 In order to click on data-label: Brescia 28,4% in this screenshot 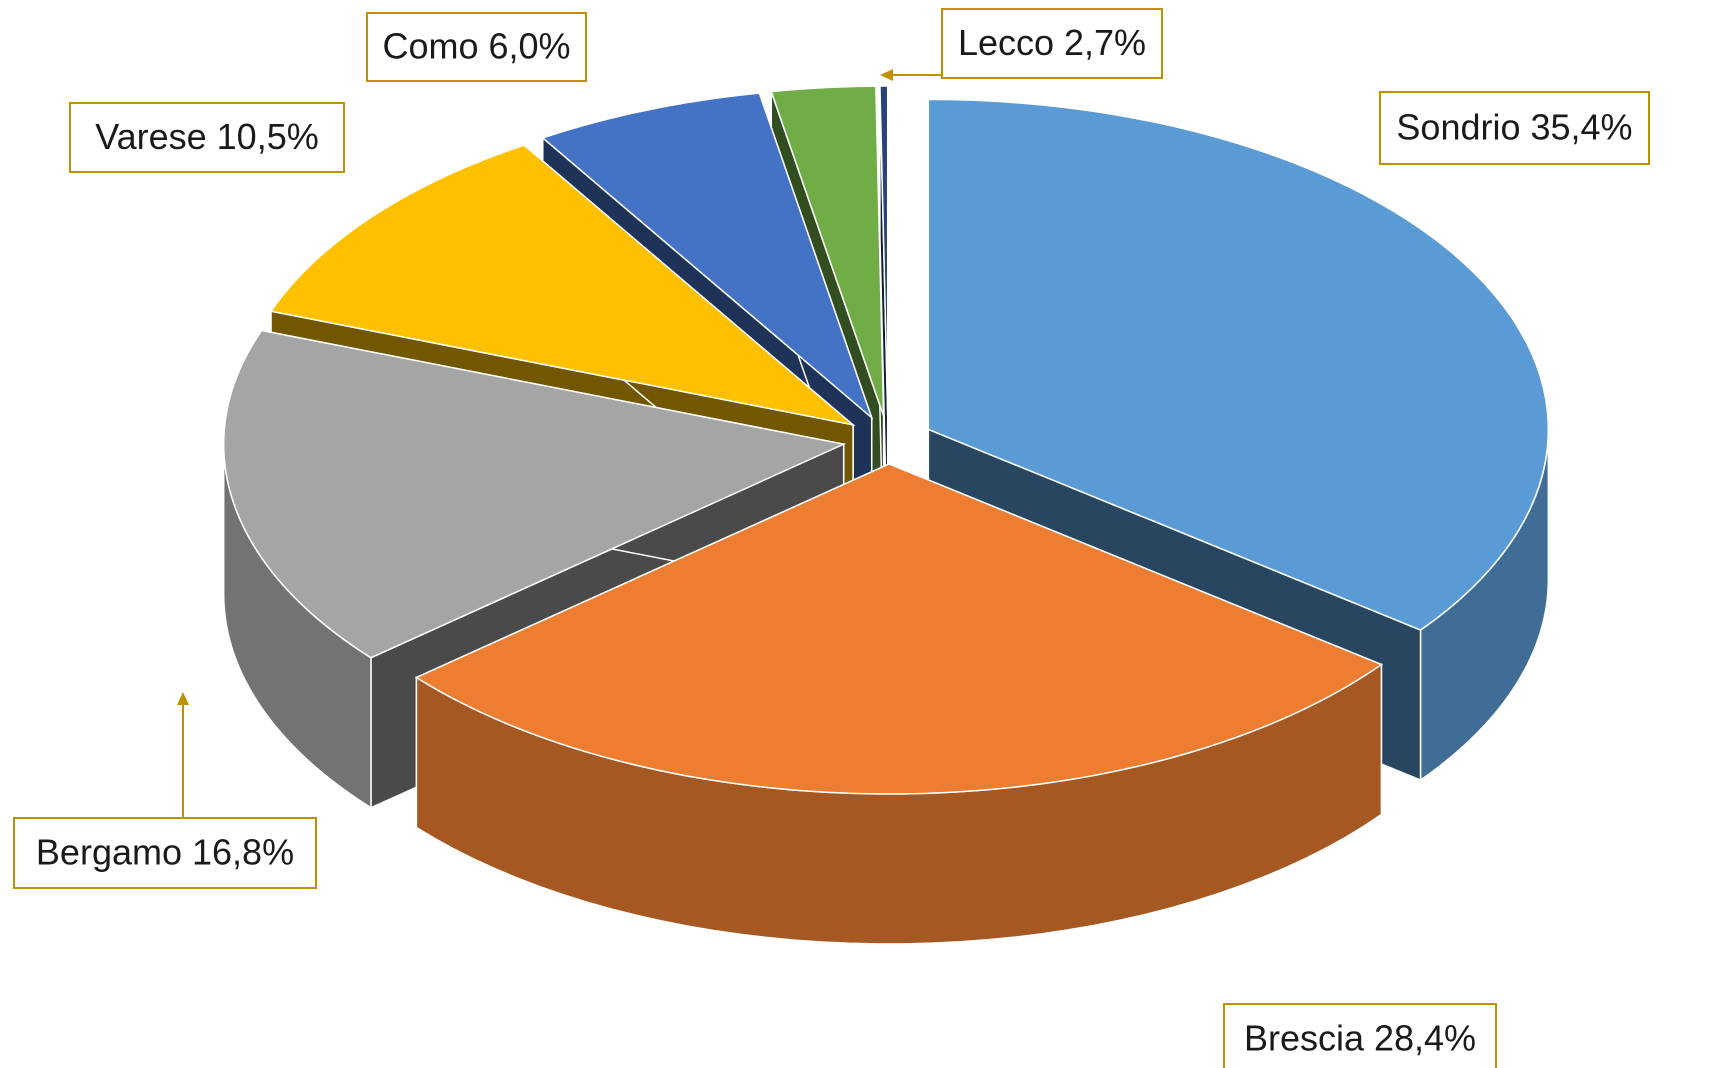, I will do `click(1360, 1038)`.